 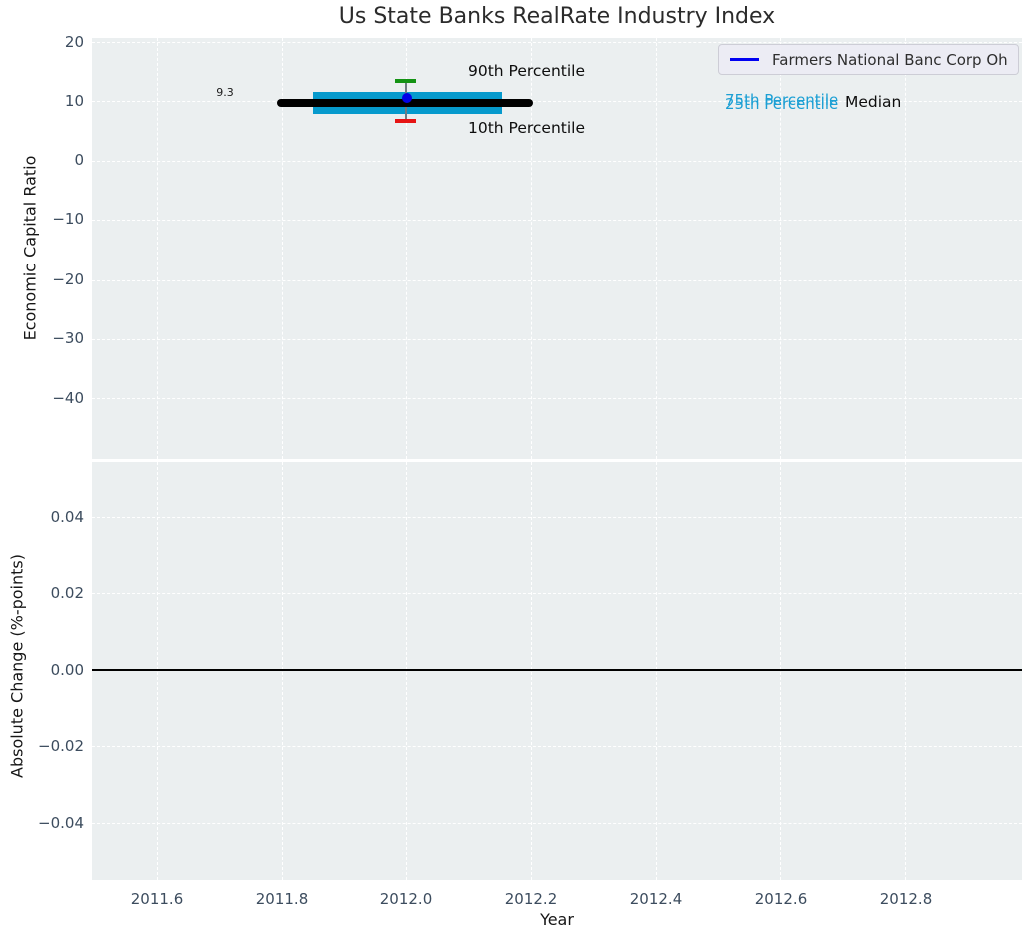 What do you see at coordinates (30, 248) in the screenshot?
I see `top-y-axis-label: Economic Capital Ratio` at bounding box center [30, 248].